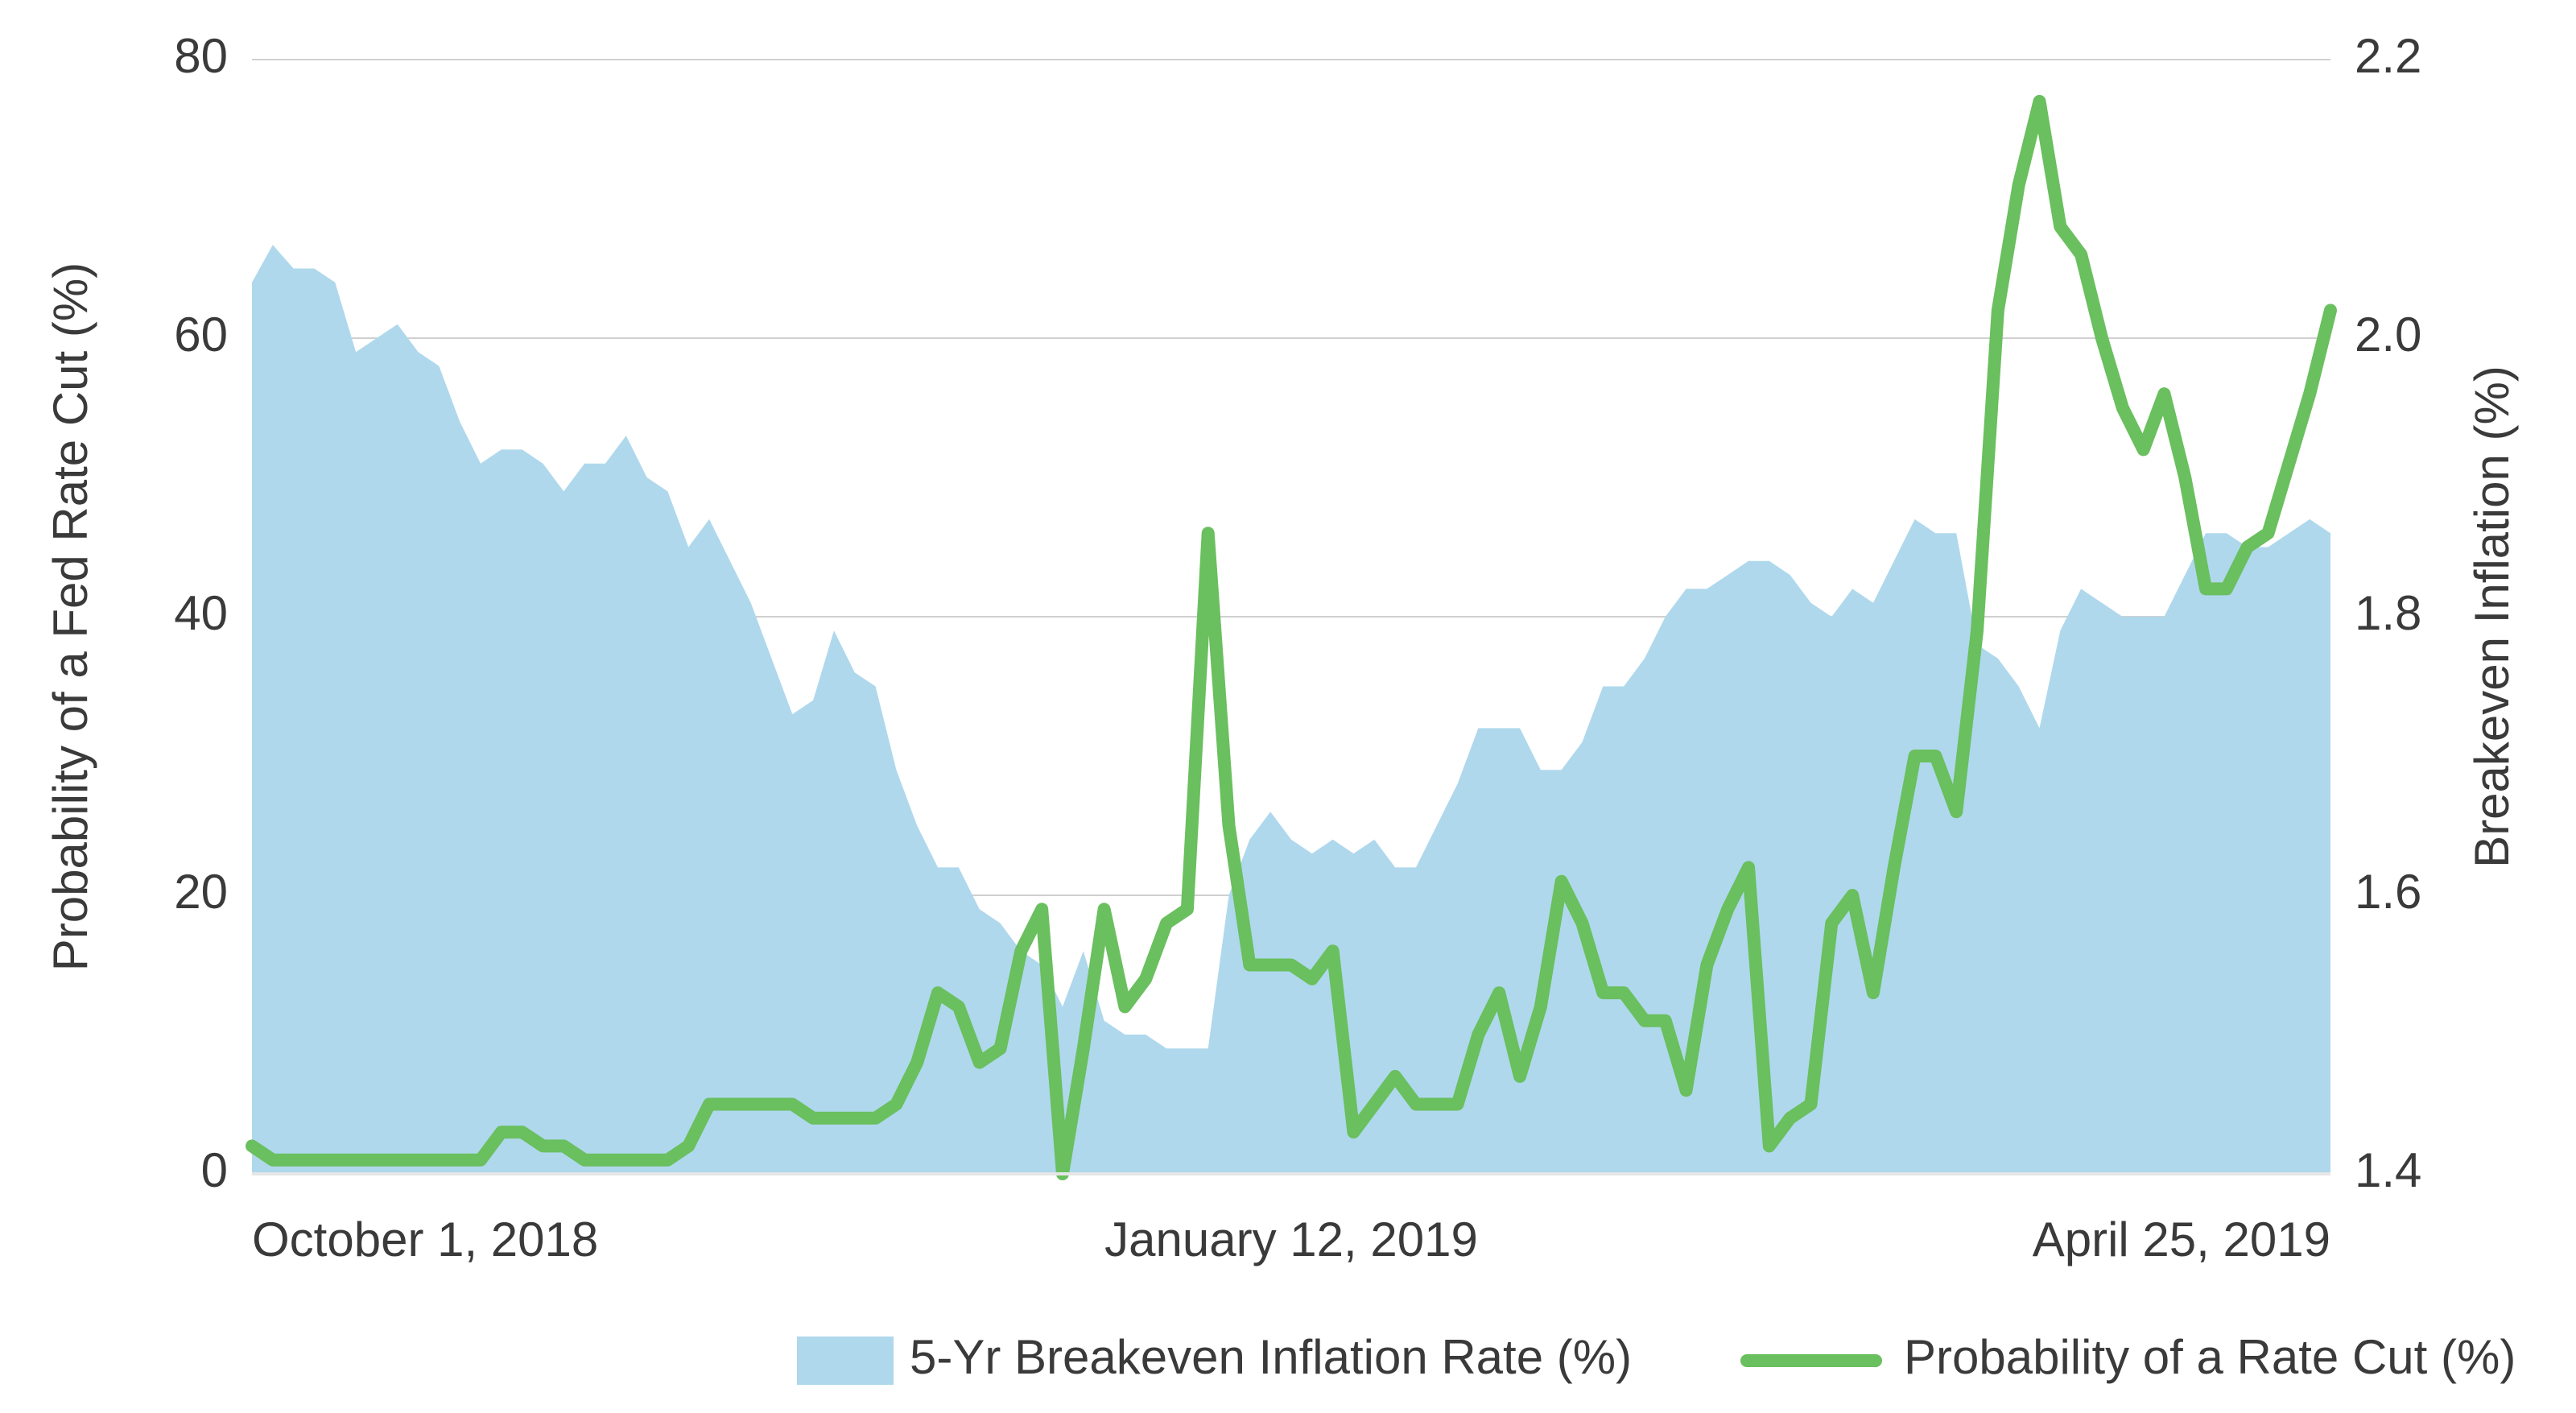 The height and width of the screenshot is (1413, 2576). I want to click on legend-label: 5-Yr Breakeven Inflation Rate (%), so click(1271, 1357).